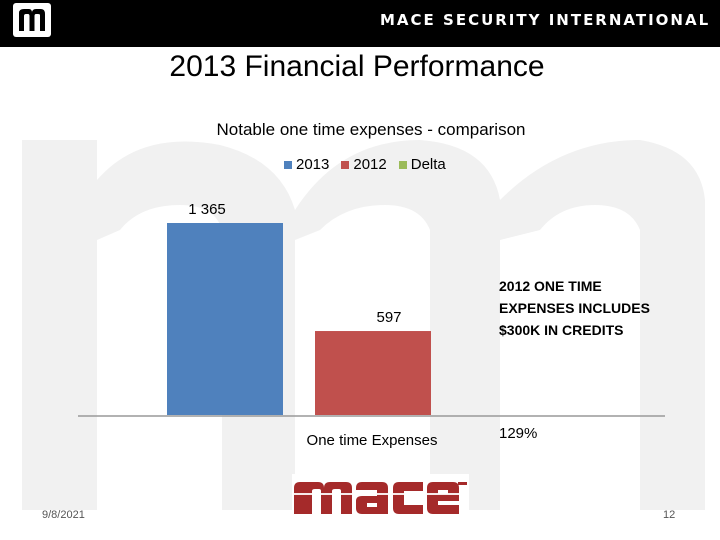 The width and height of the screenshot is (720, 540). I want to click on legend-label-delta: Delta, so click(428, 164).